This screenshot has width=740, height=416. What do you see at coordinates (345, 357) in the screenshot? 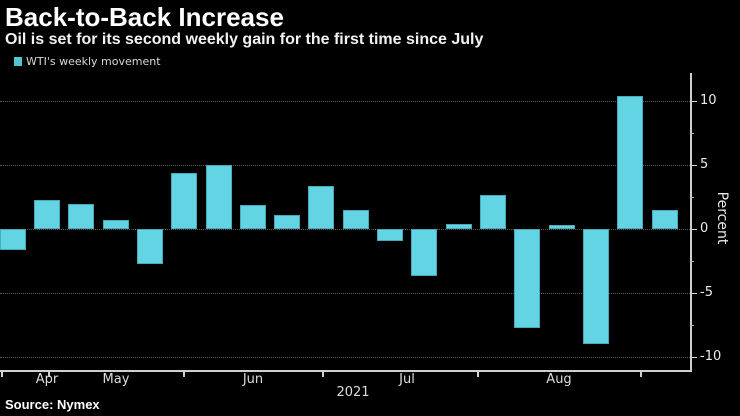
I see `gridline--10` at bounding box center [345, 357].